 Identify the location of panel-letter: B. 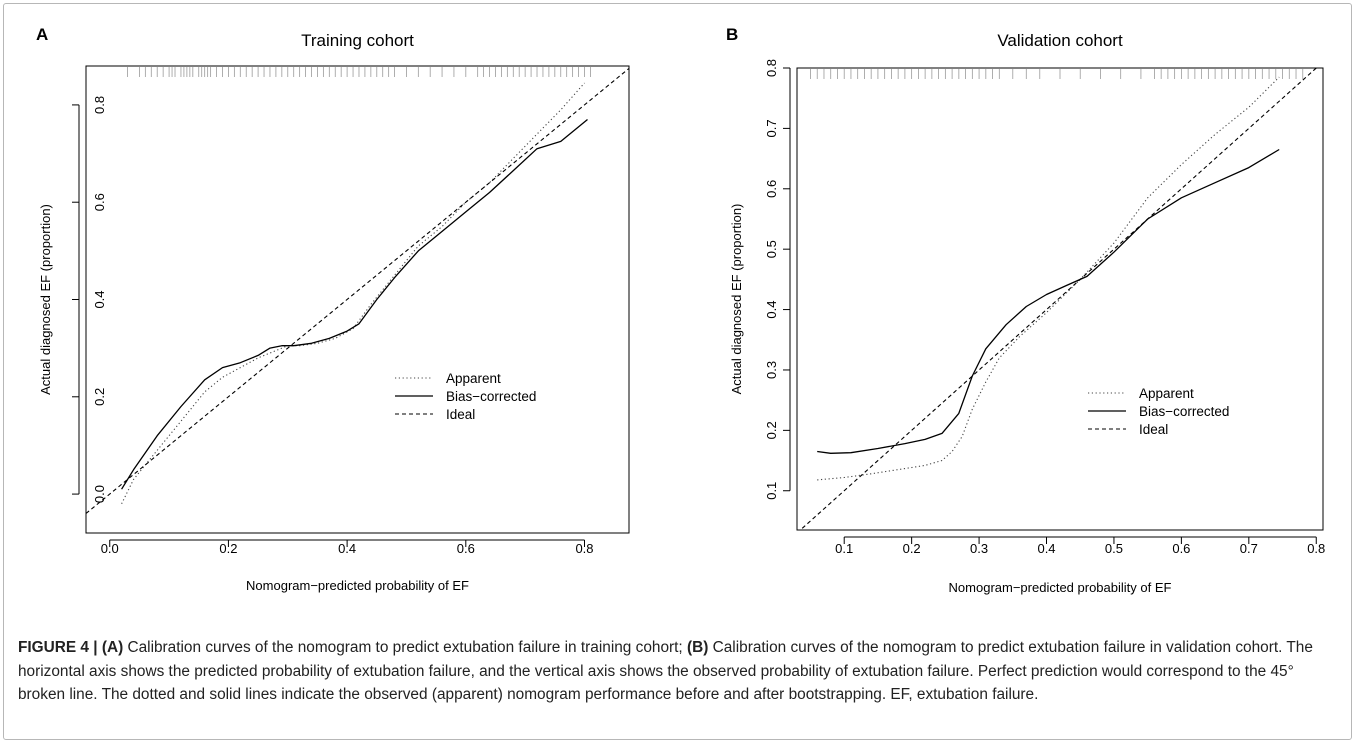
(732, 34).